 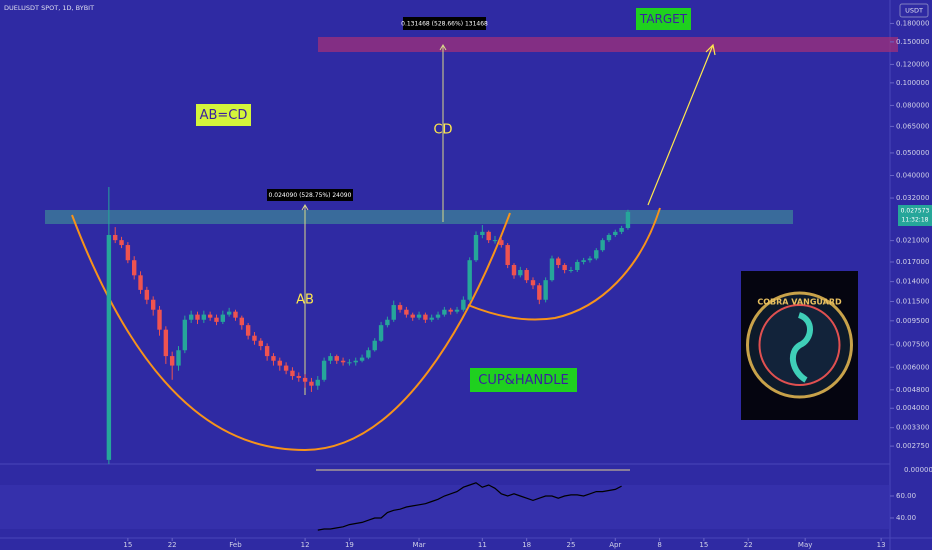 What do you see at coordinates (224, 115) in the screenshot?
I see `abcd-label: AB=CD` at bounding box center [224, 115].